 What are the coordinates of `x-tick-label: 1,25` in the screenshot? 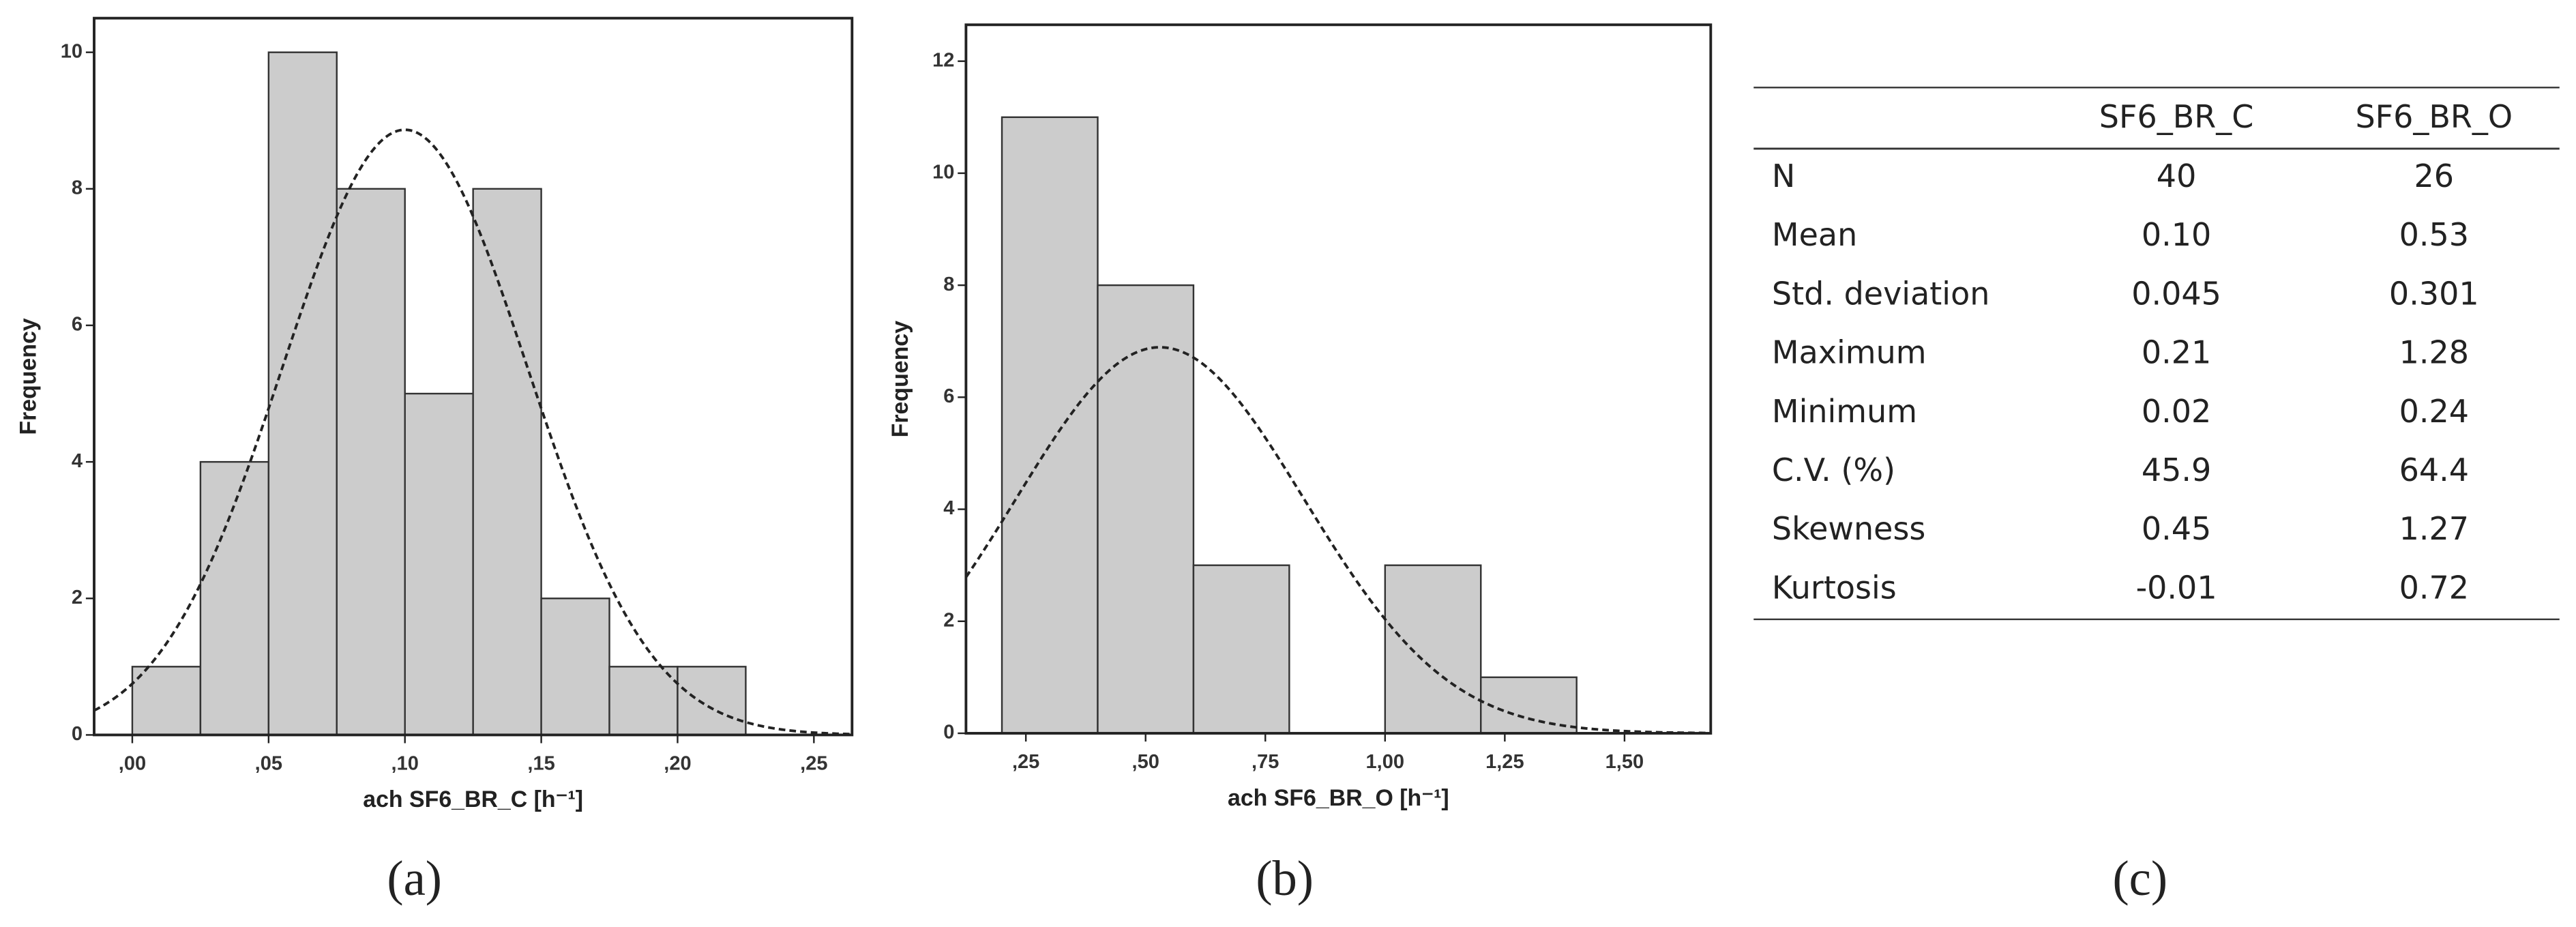 It's located at (1504, 762).